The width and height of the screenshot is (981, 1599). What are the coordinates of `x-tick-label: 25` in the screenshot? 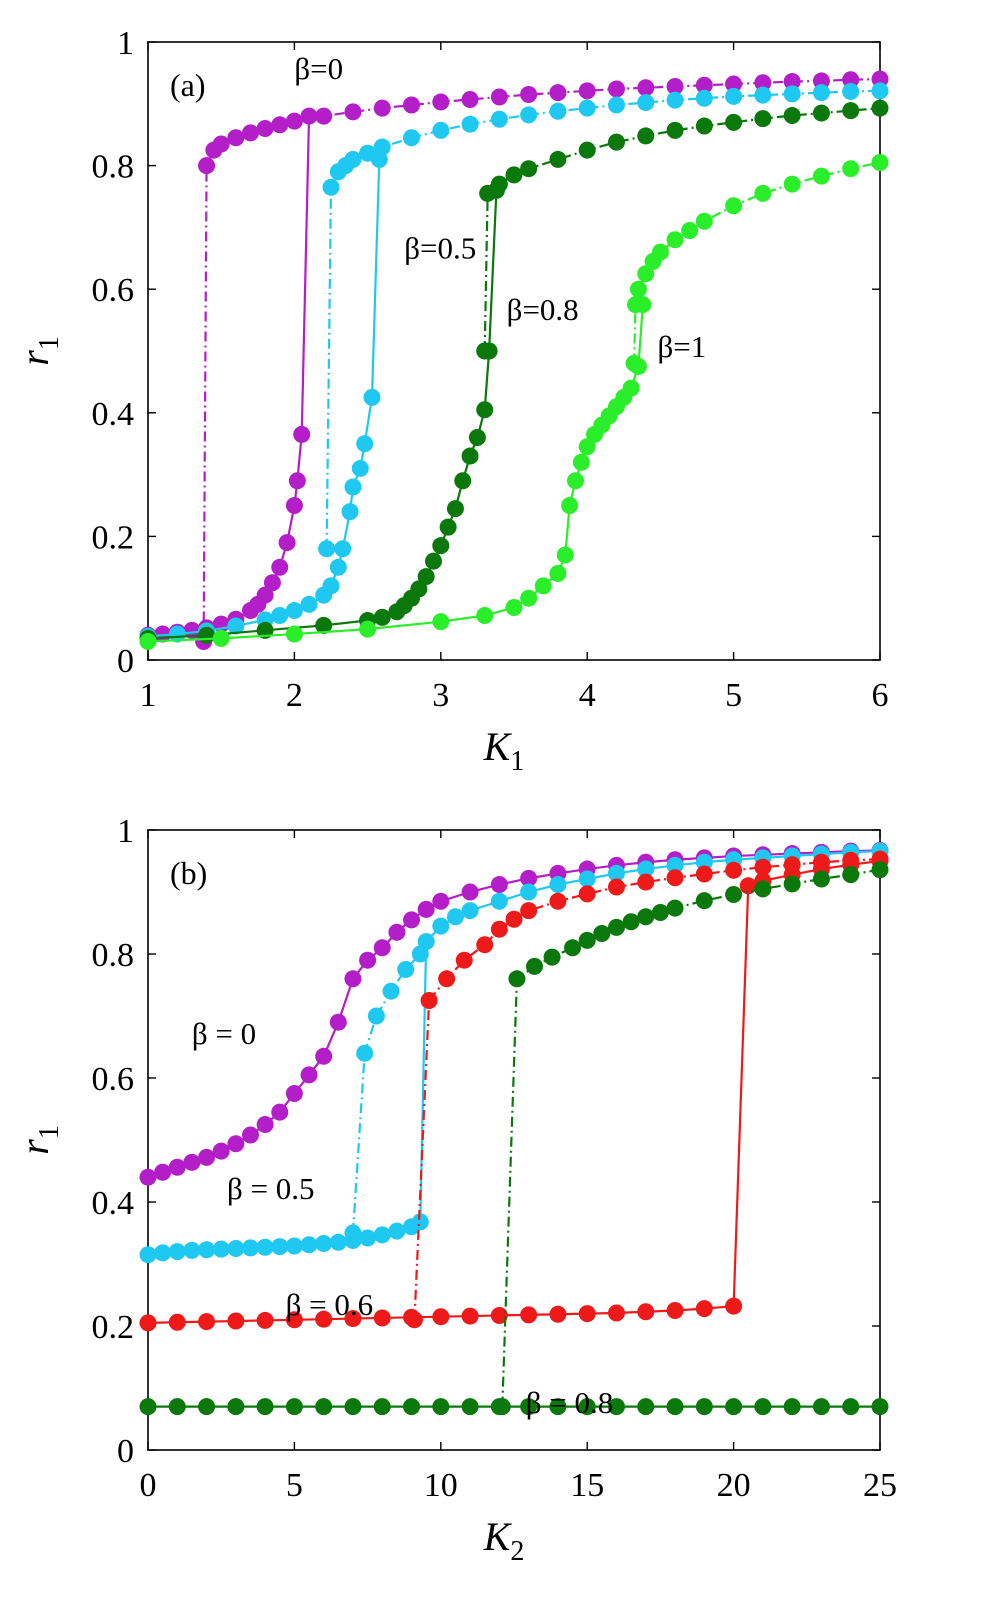 It's located at (880, 1485).